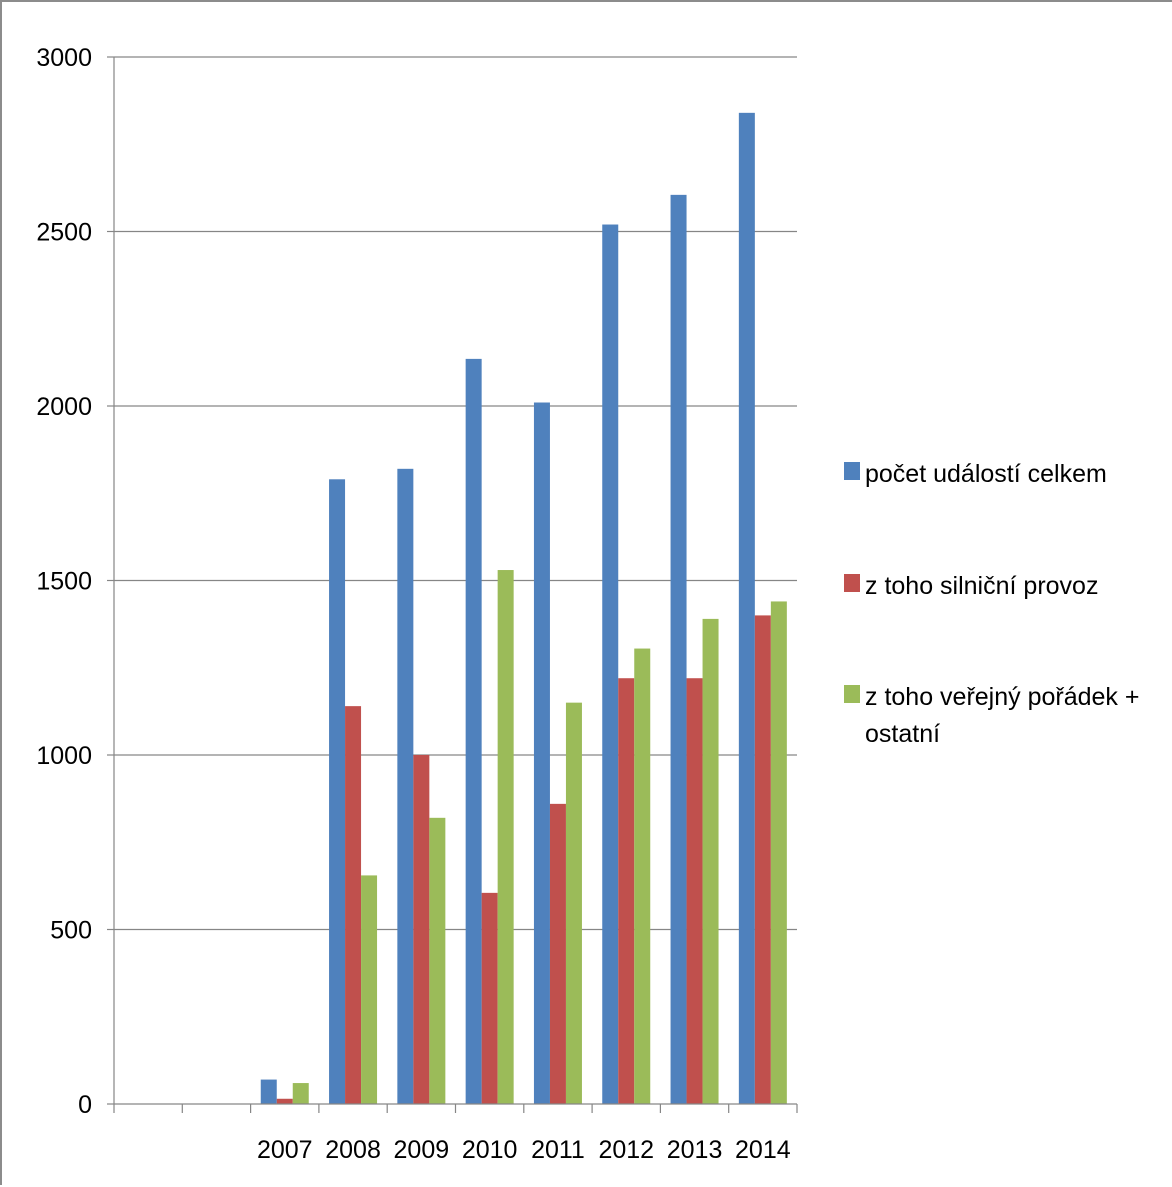  I want to click on legend-label: počet událostí celkem, so click(986, 474).